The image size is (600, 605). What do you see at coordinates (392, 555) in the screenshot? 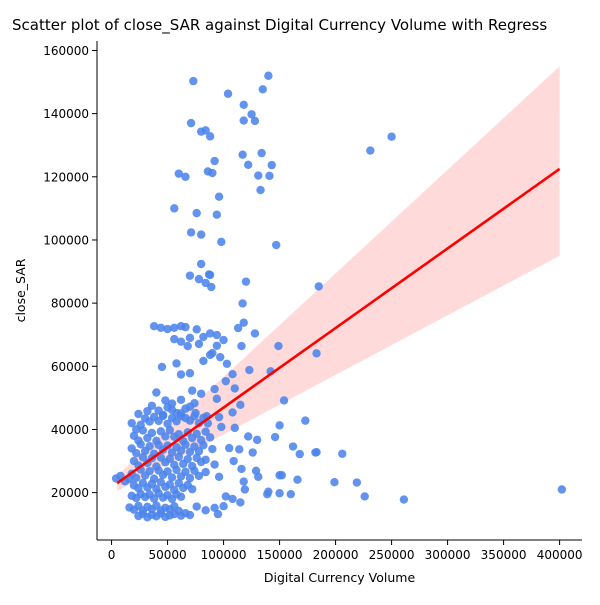
I see `x-tick-label: 250000` at bounding box center [392, 555].